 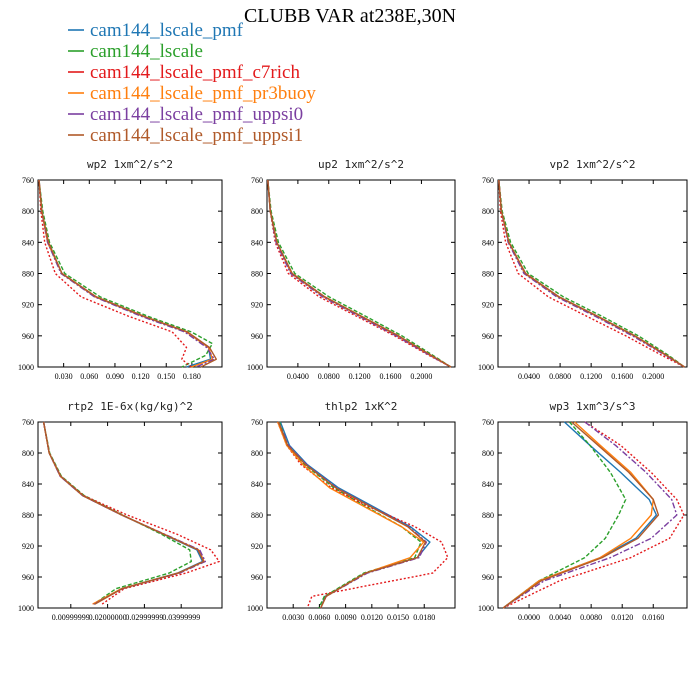 I want to click on legend-label: cam144_lscale_pmf_uppsi0, so click(x=196, y=114).